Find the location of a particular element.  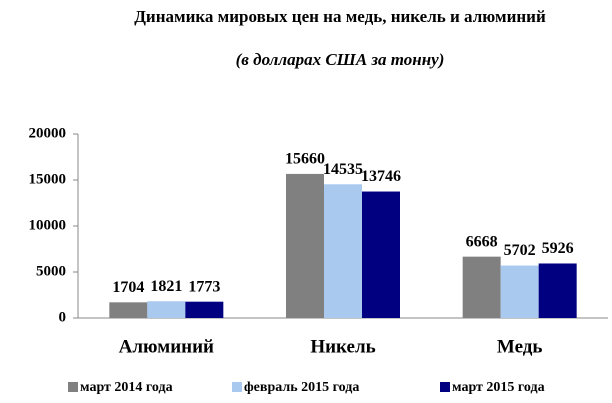

data-label: 1821 is located at coordinates (166, 286).